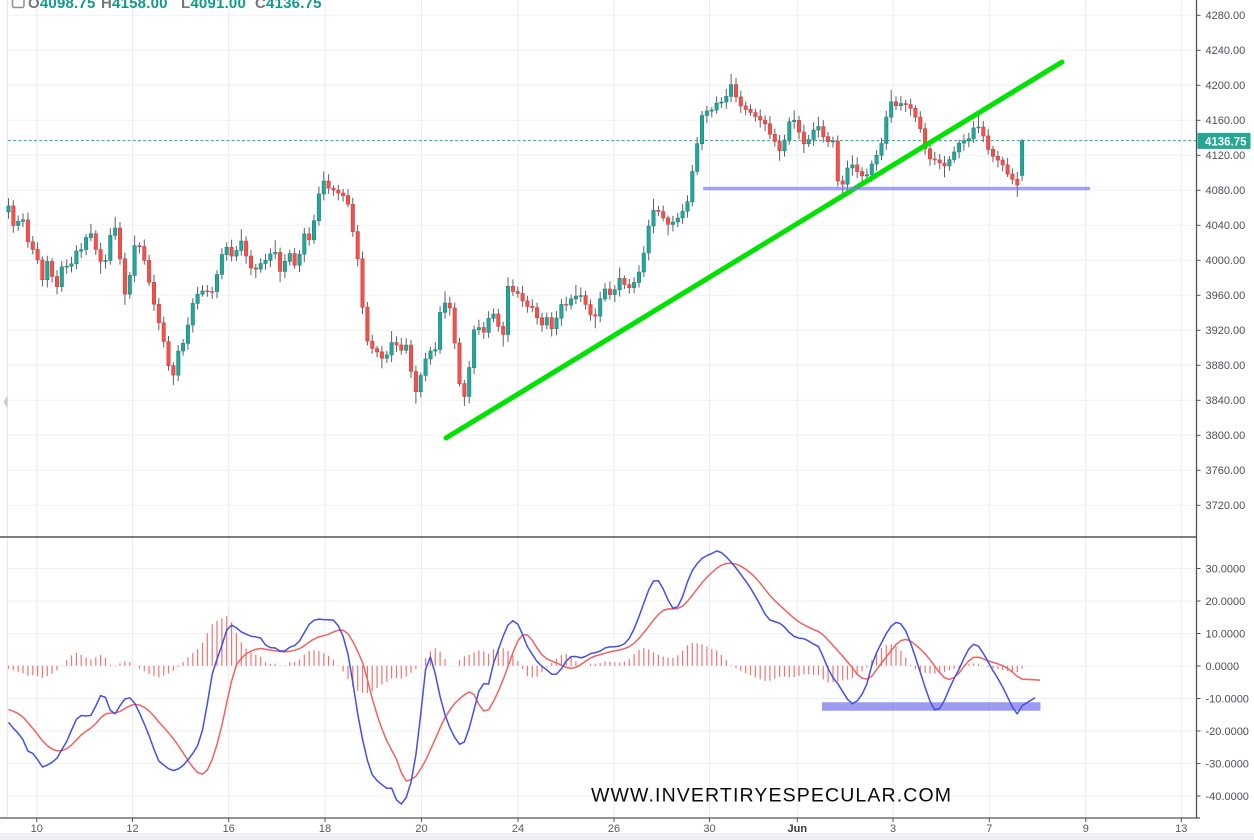  What do you see at coordinates (1226, 401) in the screenshot?
I see `svg-text: 3840.00` at bounding box center [1226, 401].